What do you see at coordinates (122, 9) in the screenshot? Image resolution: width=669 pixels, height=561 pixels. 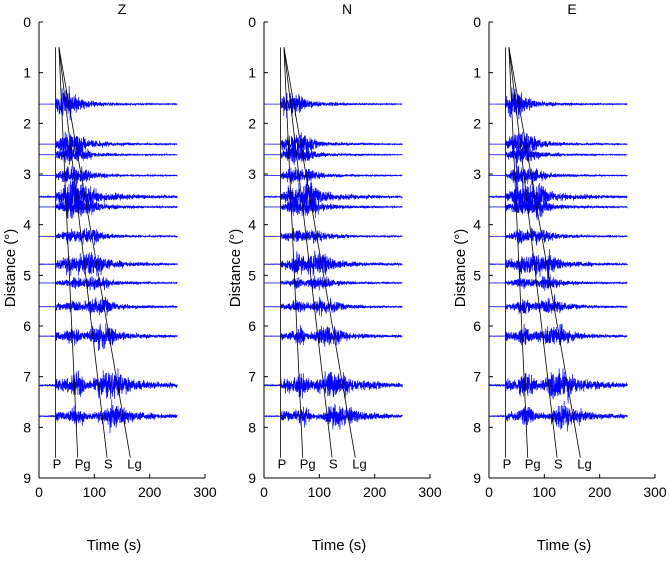 I see `panel-title: Z` at bounding box center [122, 9].